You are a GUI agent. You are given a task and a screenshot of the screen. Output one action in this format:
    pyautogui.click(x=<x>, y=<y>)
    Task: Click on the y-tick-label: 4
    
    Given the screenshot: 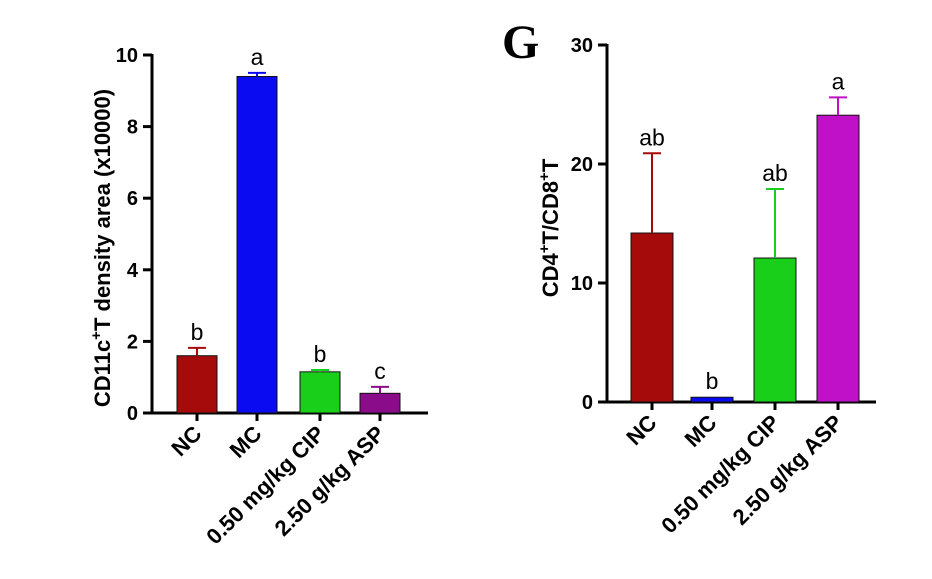 What is the action you would take?
    pyautogui.click(x=133, y=271)
    